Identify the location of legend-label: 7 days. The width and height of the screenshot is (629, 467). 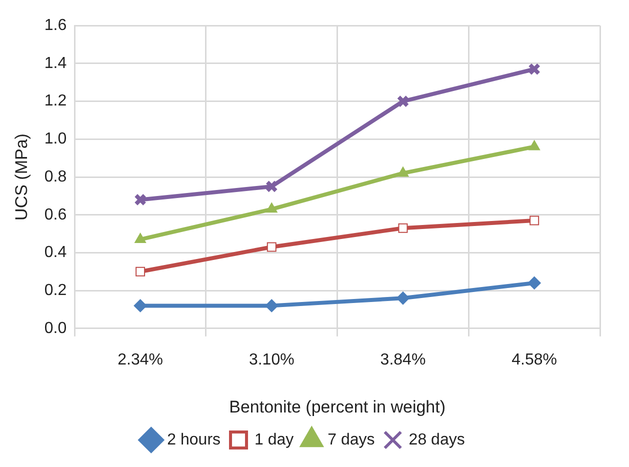
(351, 439).